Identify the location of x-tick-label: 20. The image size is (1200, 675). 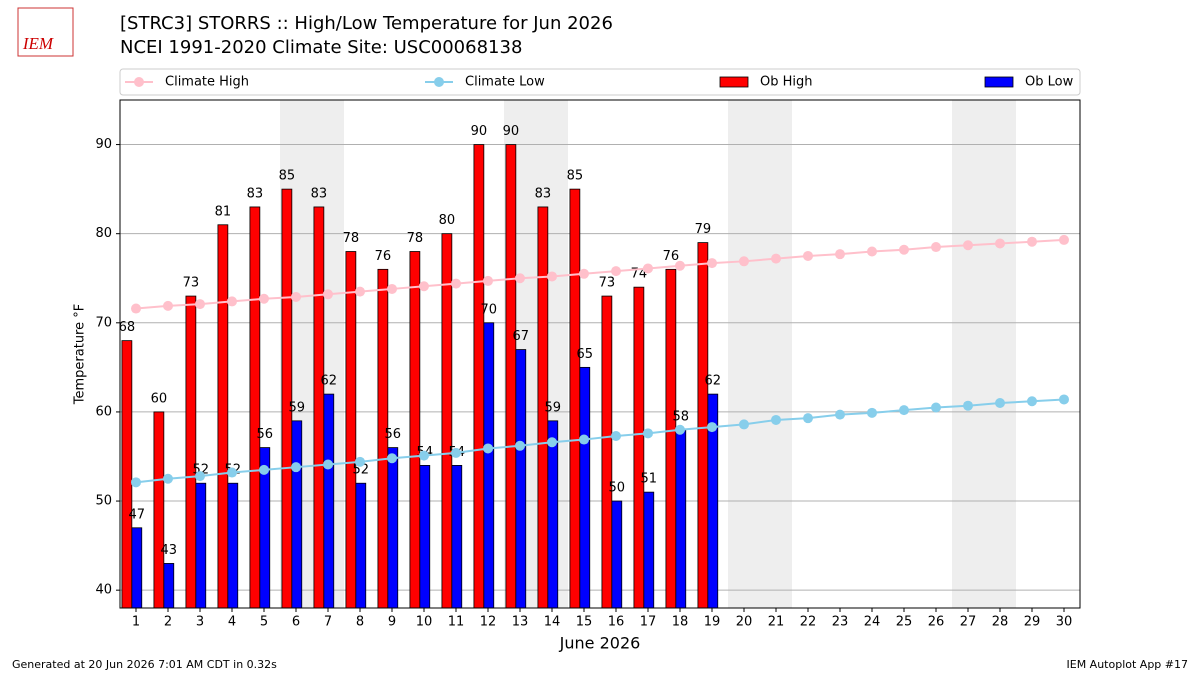
(744, 622).